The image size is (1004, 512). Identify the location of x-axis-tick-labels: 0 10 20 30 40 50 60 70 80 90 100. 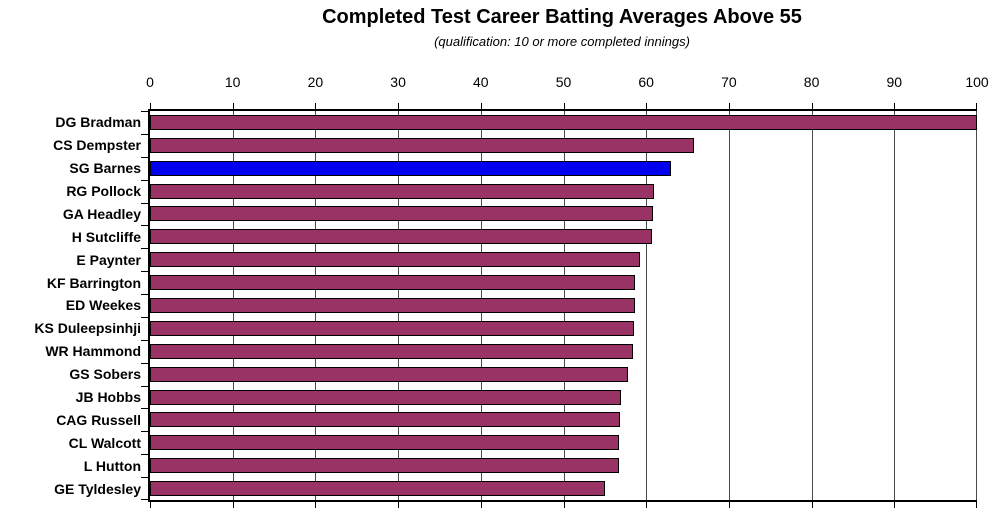
(567, 83).